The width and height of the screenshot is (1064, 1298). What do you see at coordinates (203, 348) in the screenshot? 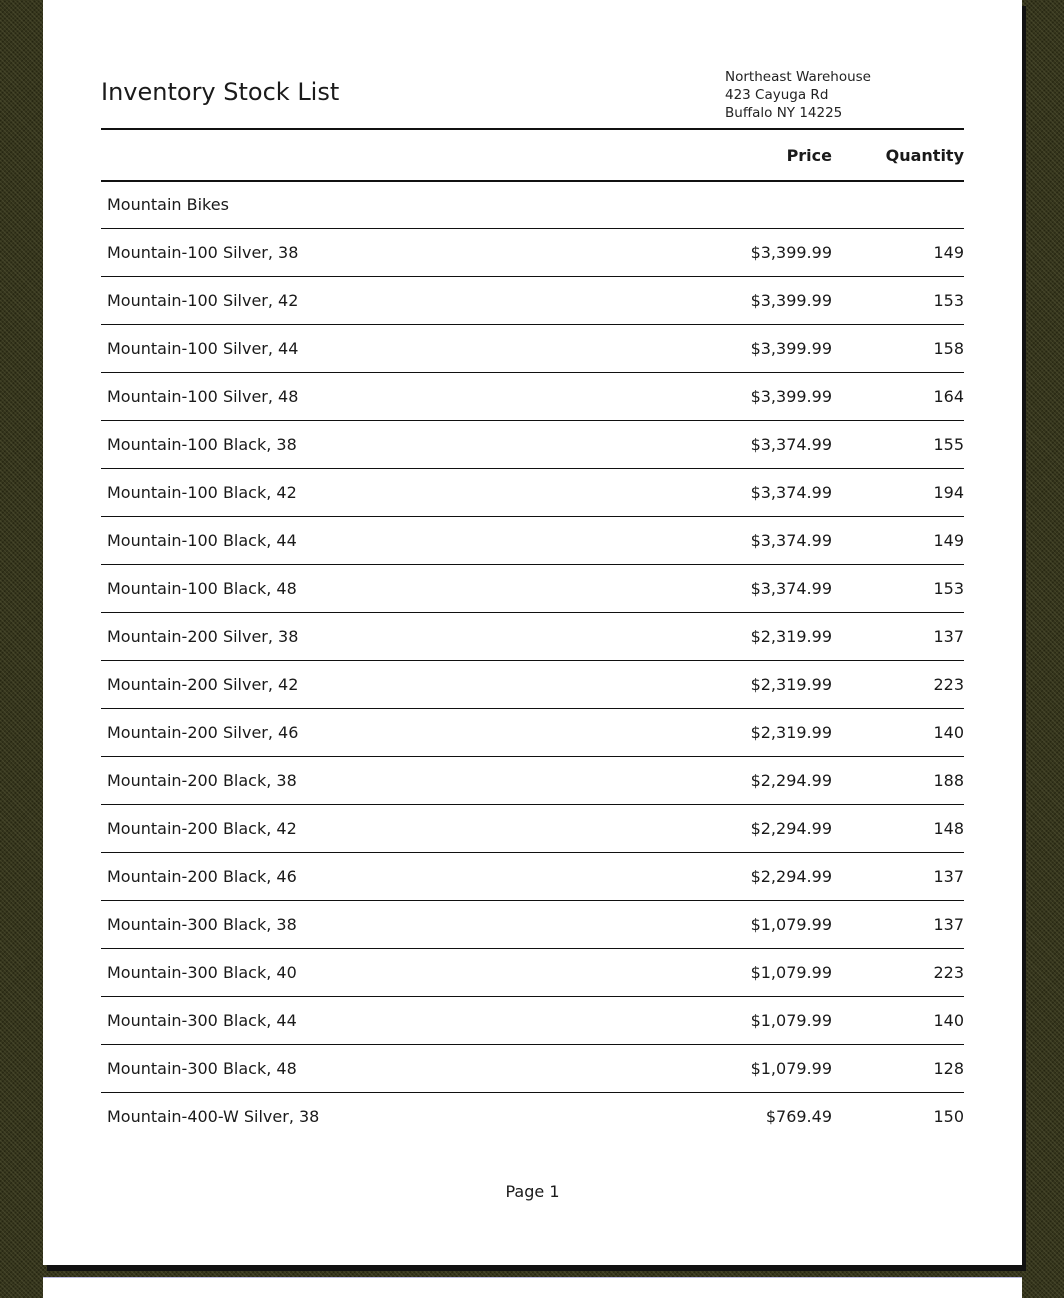
I see `product-name: Mountain-100 Silver, 44` at bounding box center [203, 348].